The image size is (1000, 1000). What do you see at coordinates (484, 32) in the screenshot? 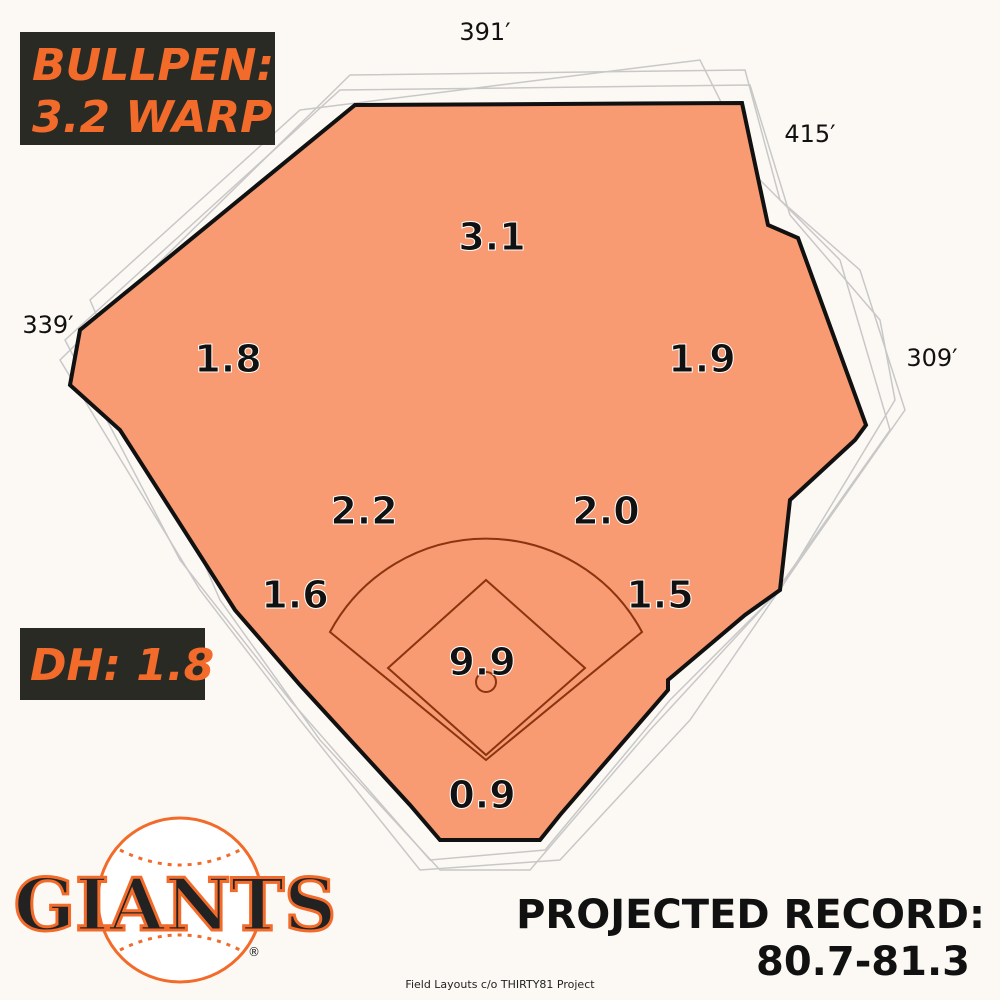
I see `distance-label: 391′` at bounding box center [484, 32].